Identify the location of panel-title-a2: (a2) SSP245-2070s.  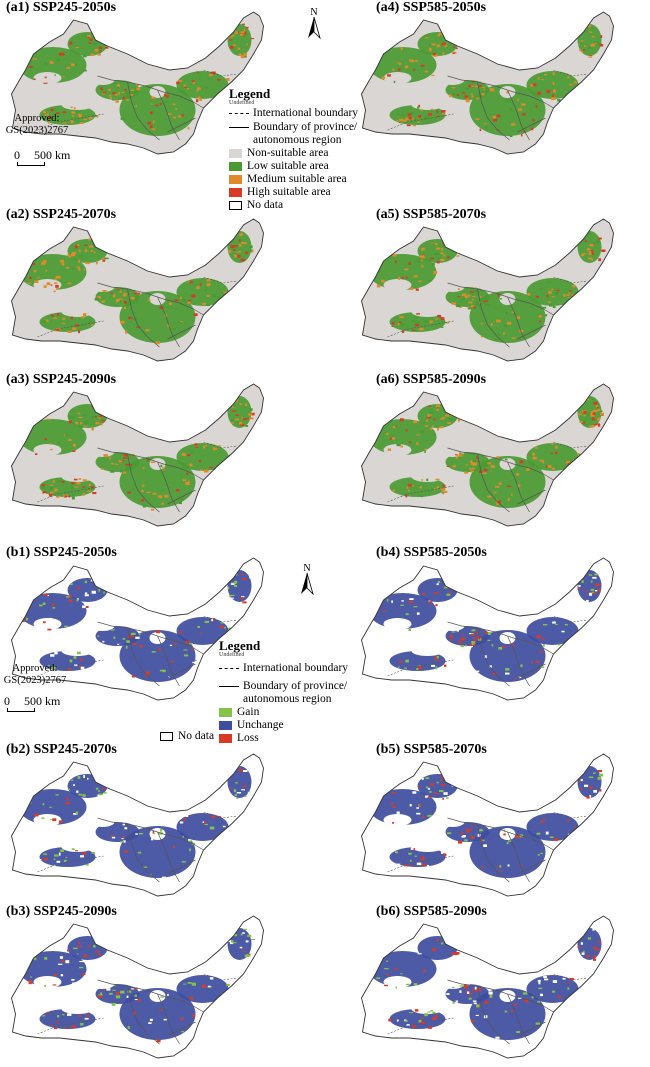
(61, 214).